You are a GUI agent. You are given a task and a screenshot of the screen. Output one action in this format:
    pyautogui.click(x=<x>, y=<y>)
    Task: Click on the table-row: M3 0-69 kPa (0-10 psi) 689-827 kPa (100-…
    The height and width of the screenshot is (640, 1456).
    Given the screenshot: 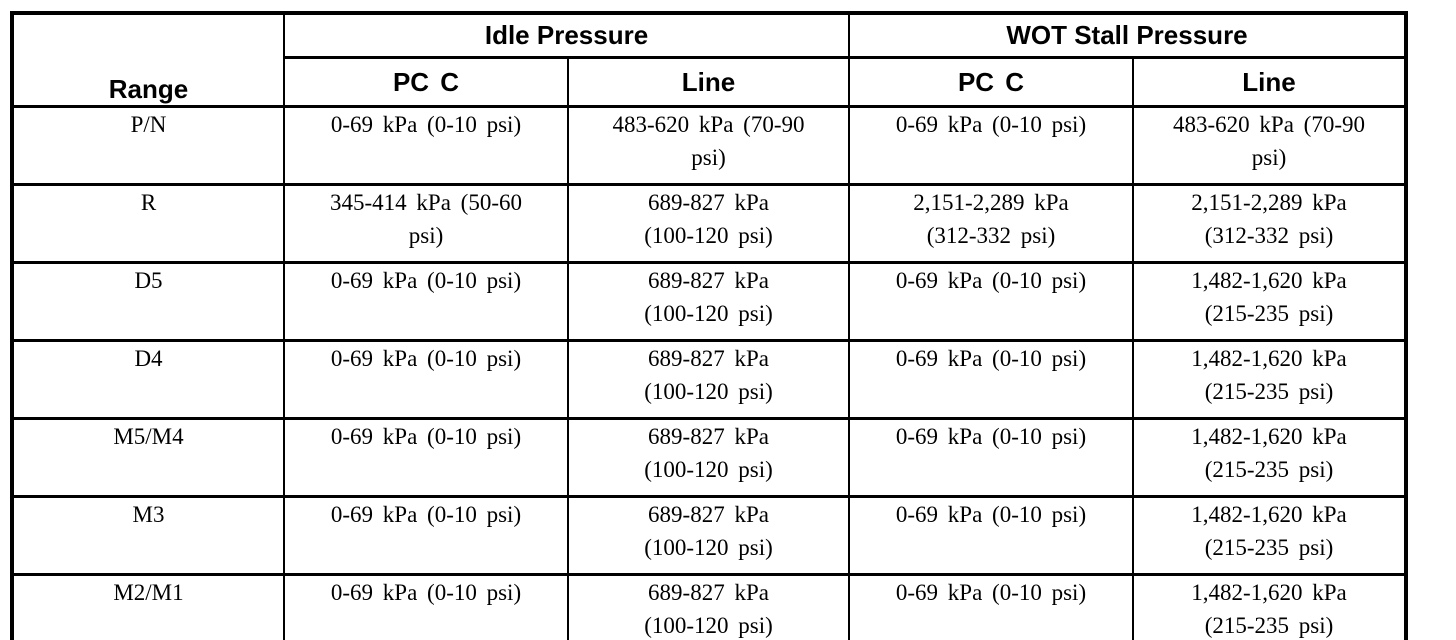 What is the action you would take?
    pyautogui.click(x=709, y=535)
    